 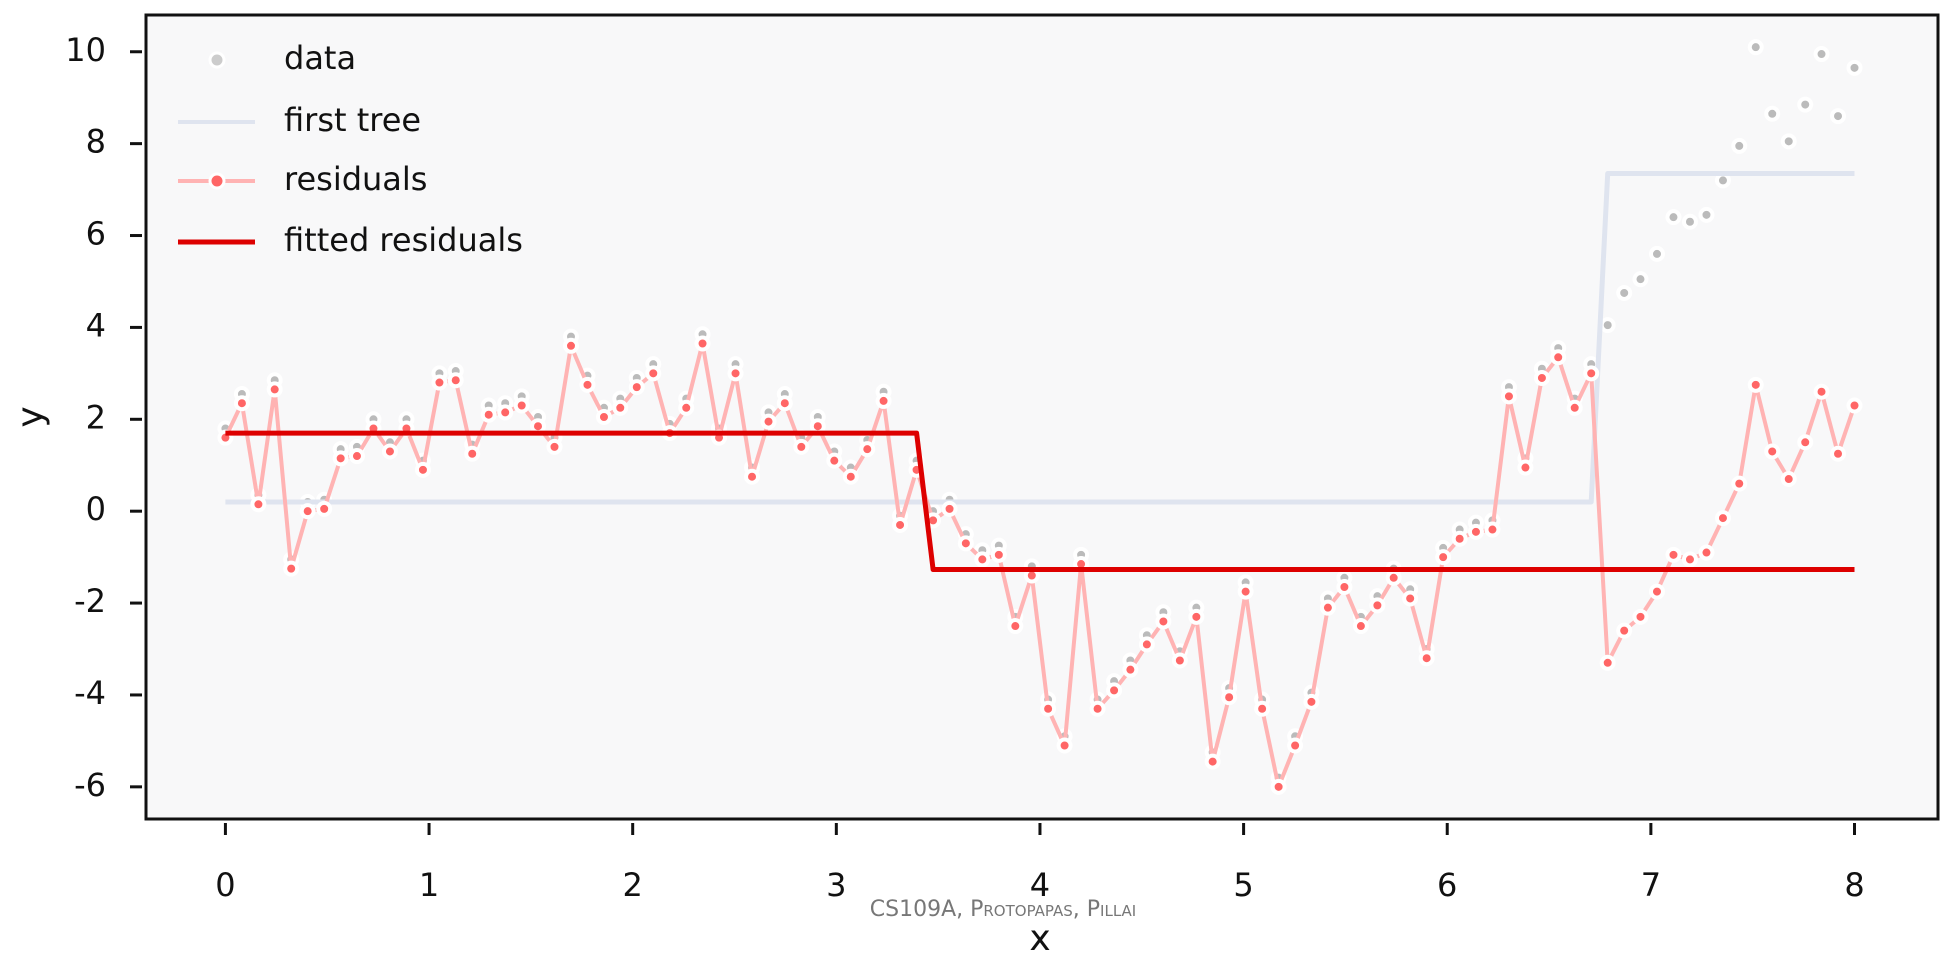 What do you see at coordinates (90, 601) in the screenshot?
I see `y-tick-label: -2` at bounding box center [90, 601].